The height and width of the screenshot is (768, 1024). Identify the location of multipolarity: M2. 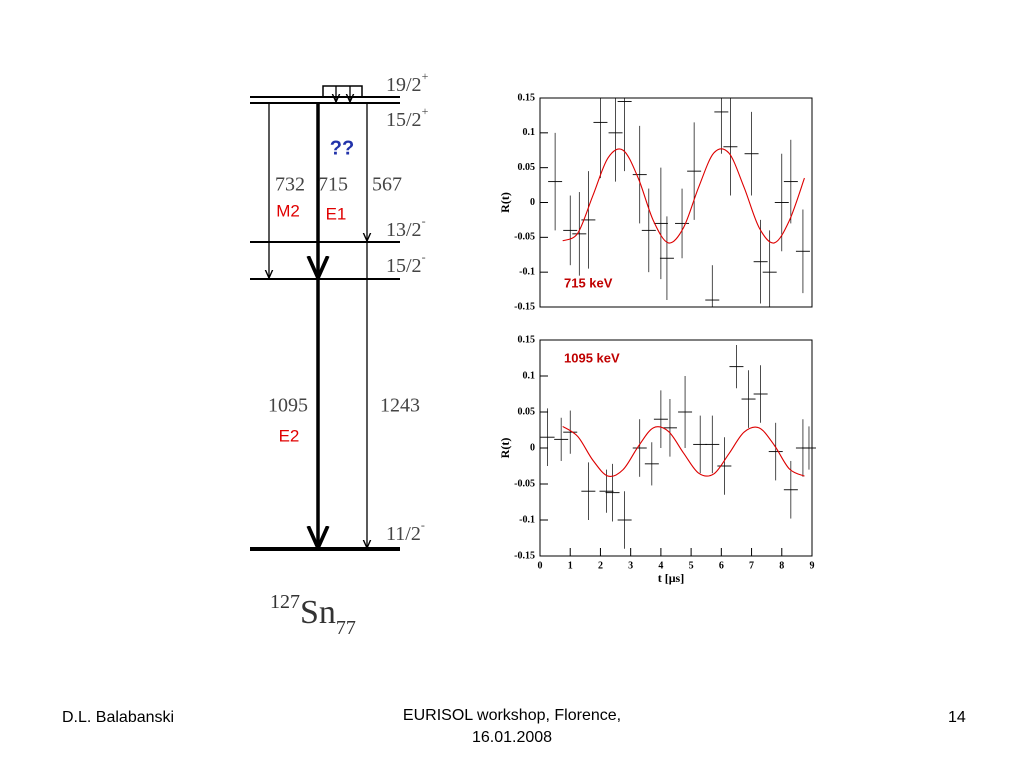
(288, 210).